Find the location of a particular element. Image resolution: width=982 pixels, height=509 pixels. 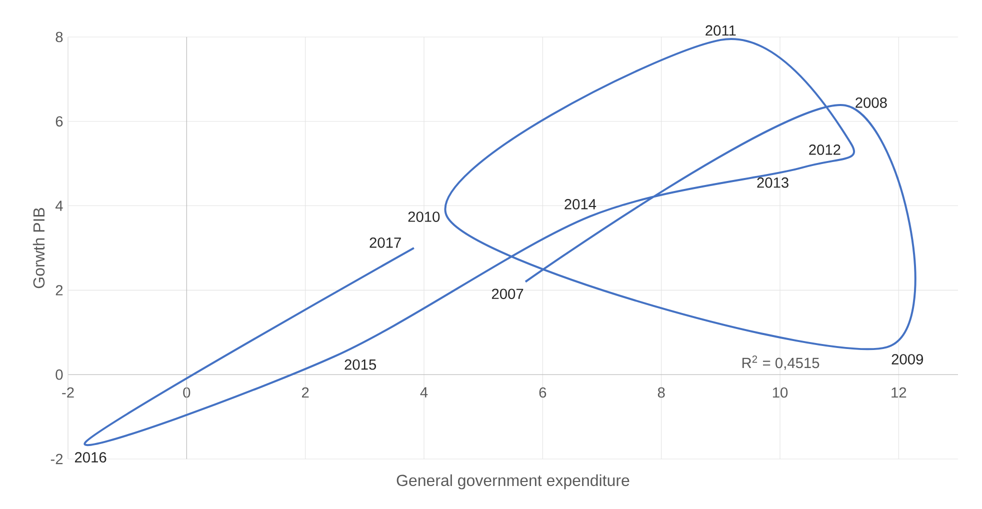

annotation: 2016 is located at coordinates (90, 457).